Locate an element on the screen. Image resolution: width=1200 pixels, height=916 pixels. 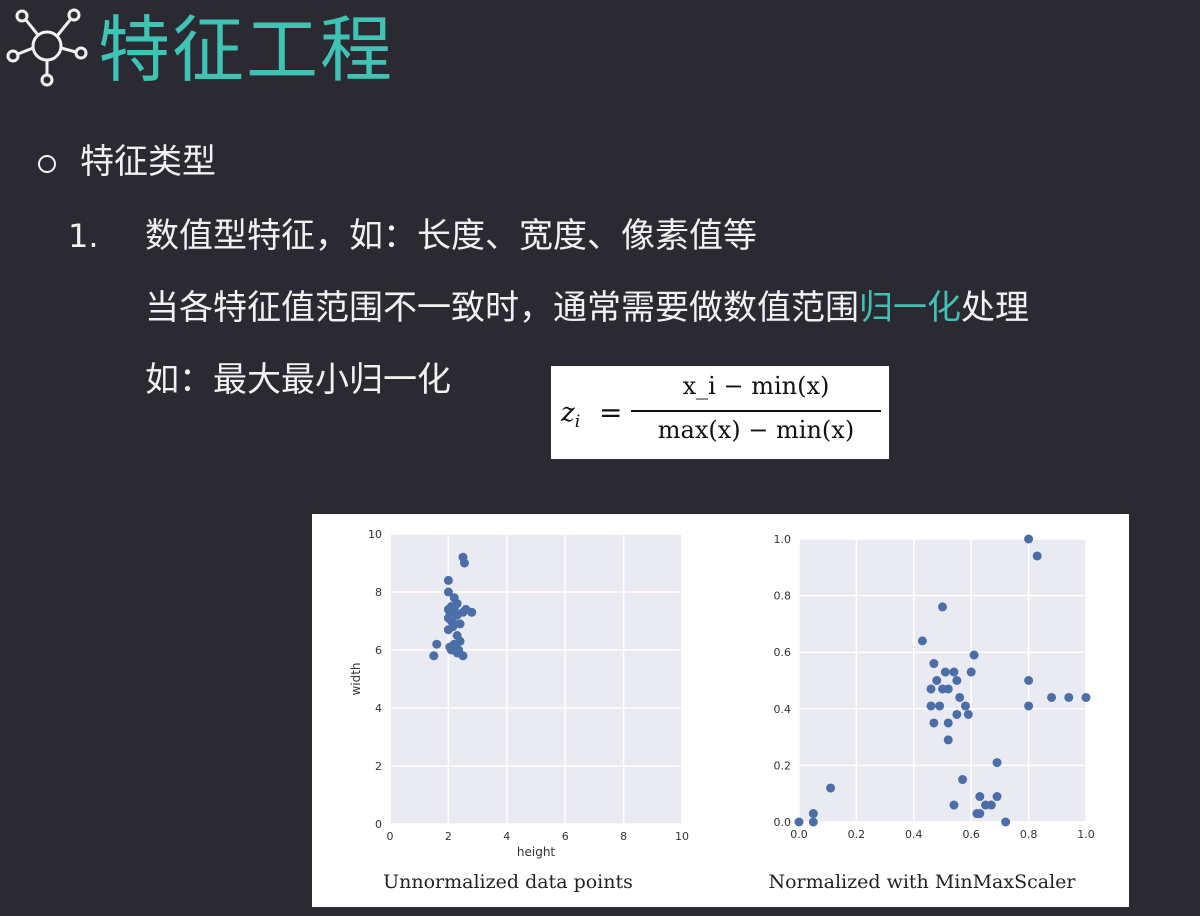
y-tick-label: 0.4 is located at coordinates (783, 709).